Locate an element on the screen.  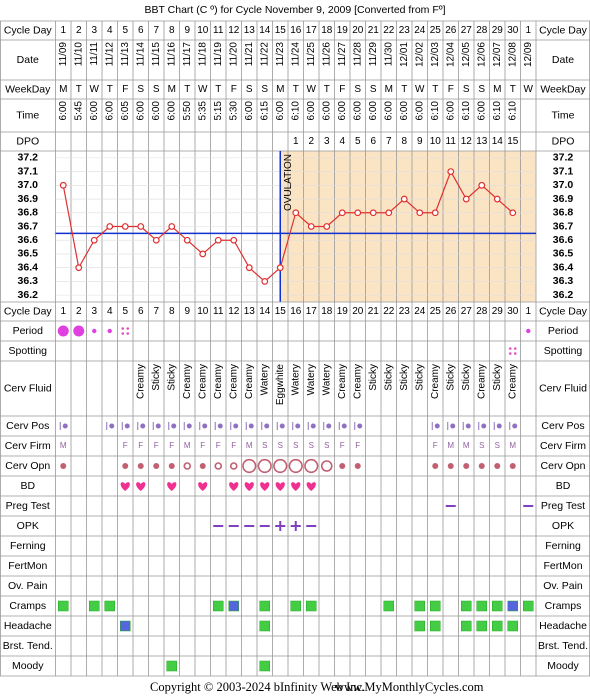
cycle-day: 30 is located at coordinates (513, 311).